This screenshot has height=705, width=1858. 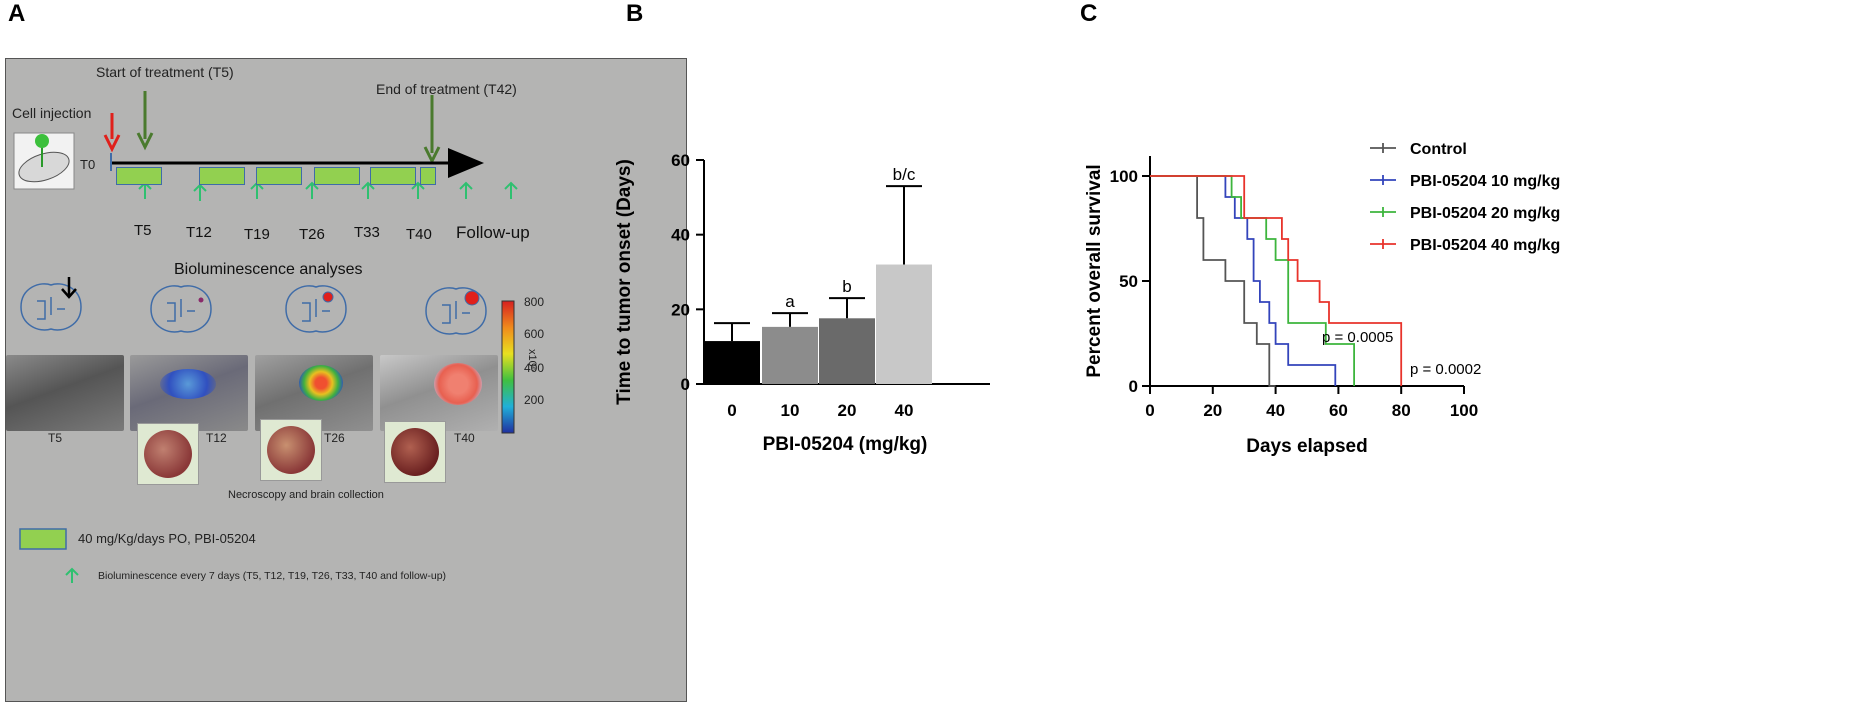 What do you see at coordinates (1124, 176) in the screenshot?
I see `y-tick-label: 100` at bounding box center [1124, 176].